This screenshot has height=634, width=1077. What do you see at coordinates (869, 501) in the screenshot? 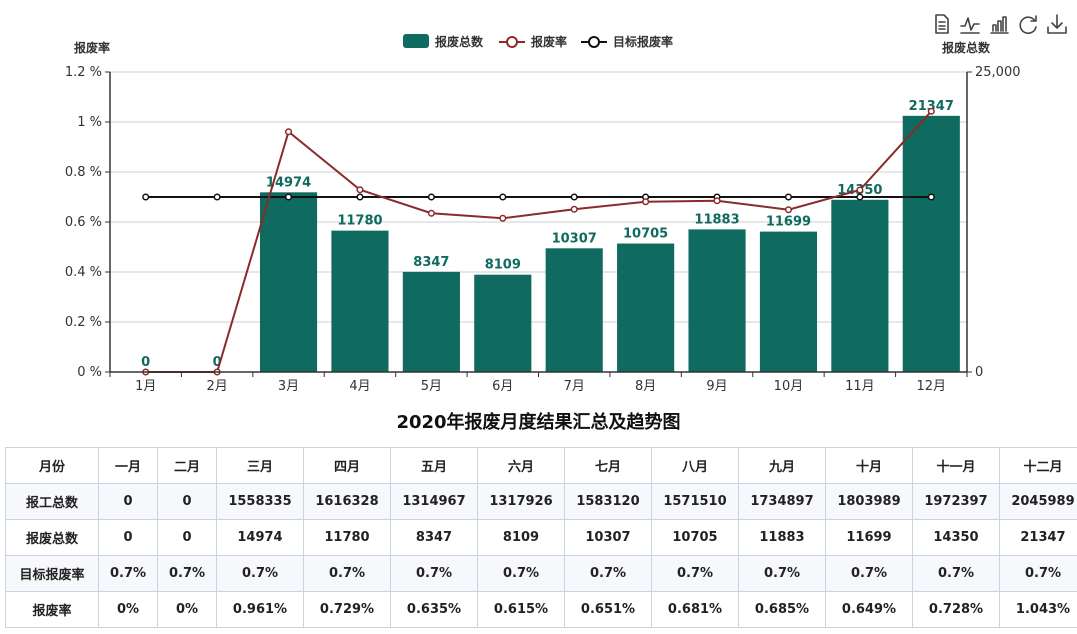
I see `table-cell: 1803989` at bounding box center [869, 501].